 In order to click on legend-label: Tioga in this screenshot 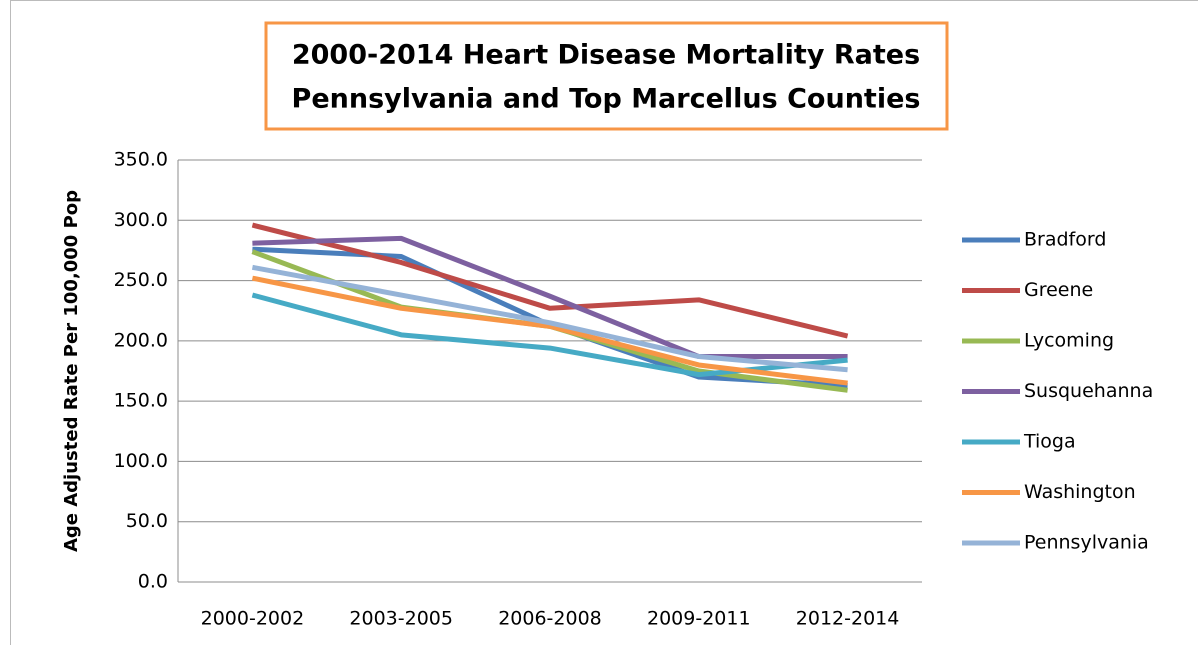, I will do `click(1049, 442)`.